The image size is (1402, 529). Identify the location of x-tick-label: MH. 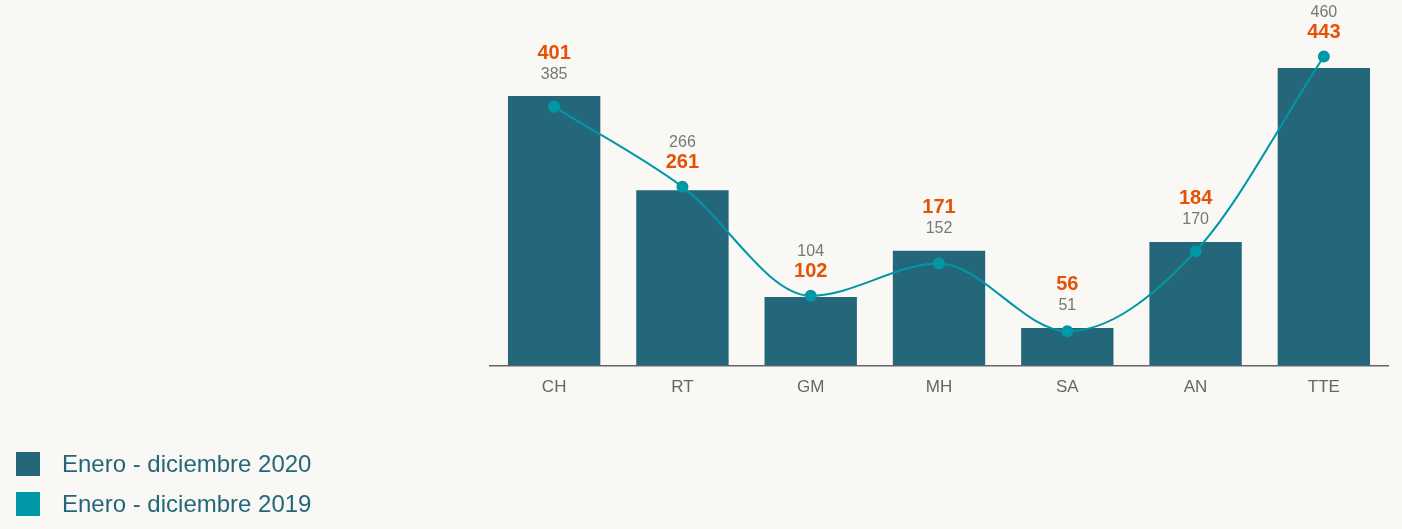
(939, 387).